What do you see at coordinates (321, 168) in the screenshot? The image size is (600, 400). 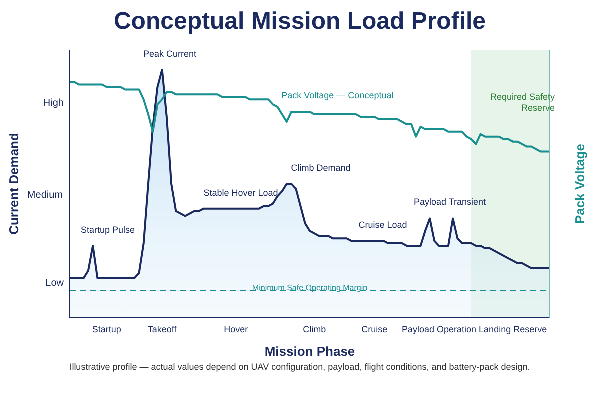 I see `annotation: Climb Demand` at bounding box center [321, 168].